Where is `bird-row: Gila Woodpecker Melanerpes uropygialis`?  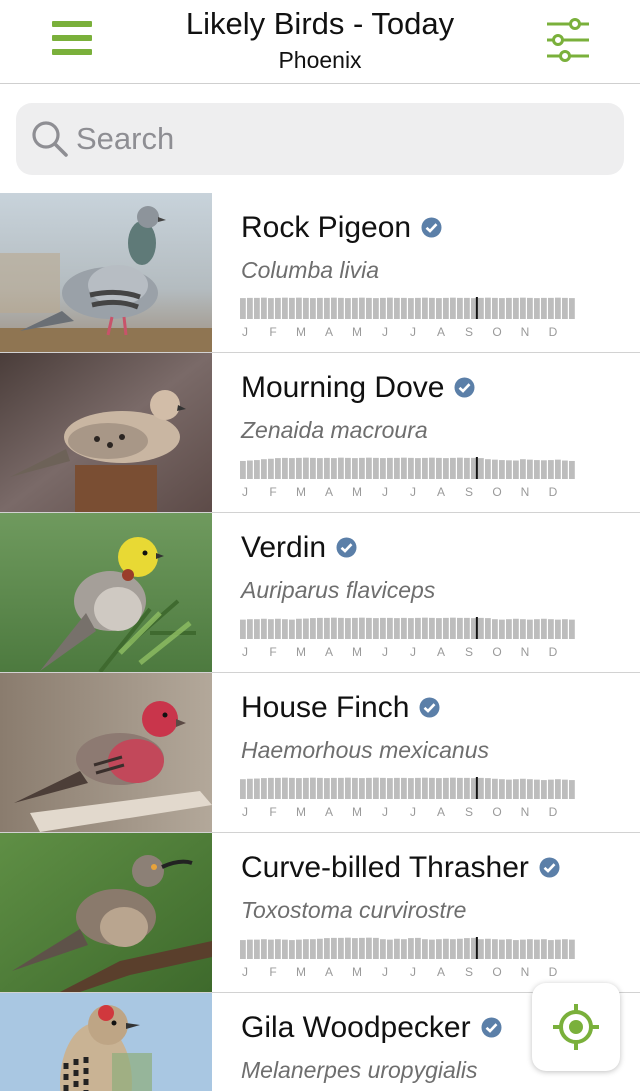
bird-row: Gila Woodpecker Melanerpes uropygialis is located at coordinates (320, 1042).